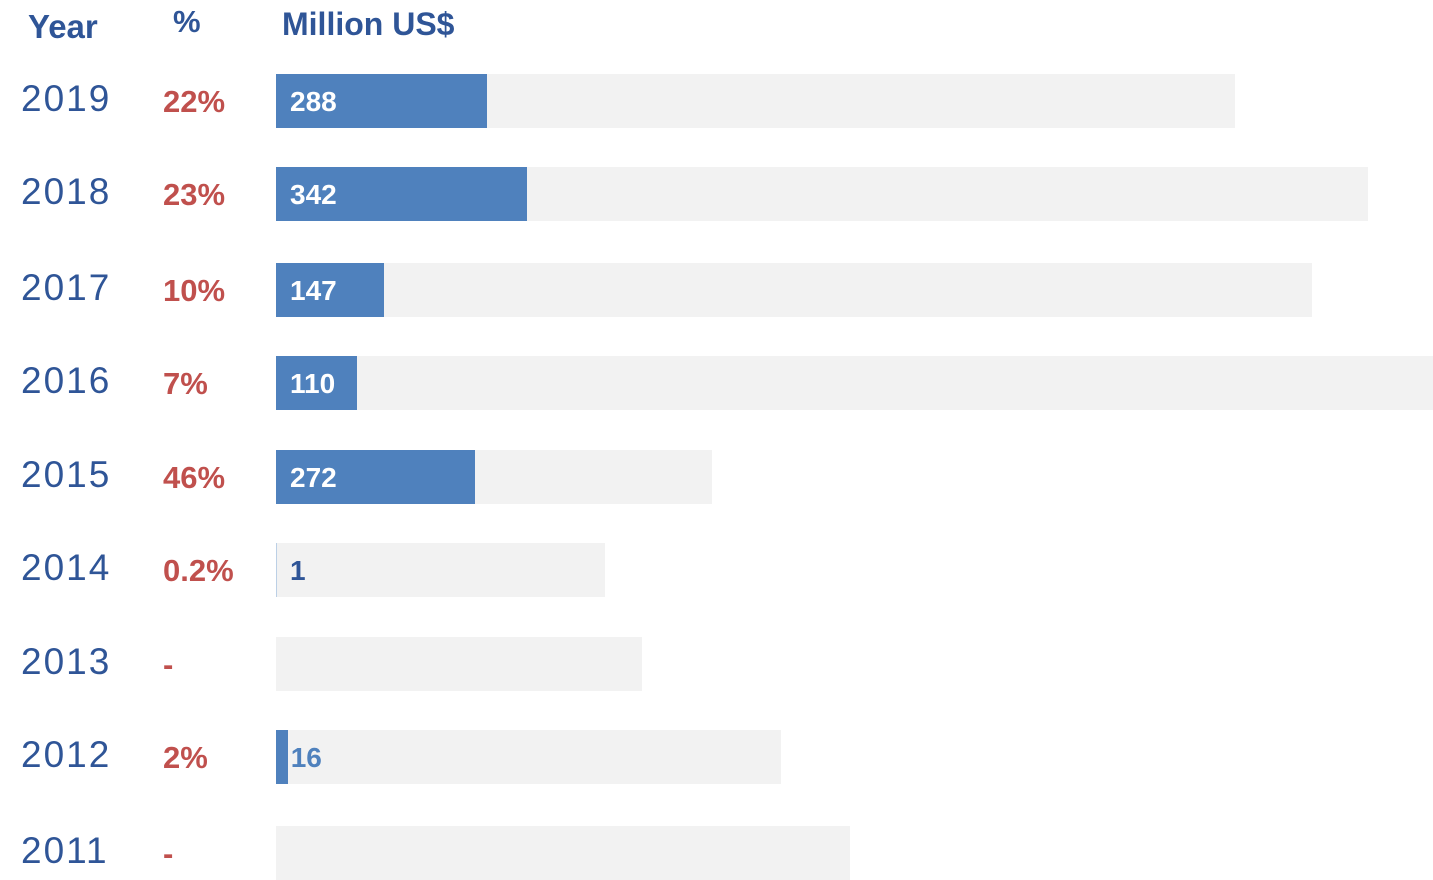  I want to click on header-value: Million US$, so click(368, 24).